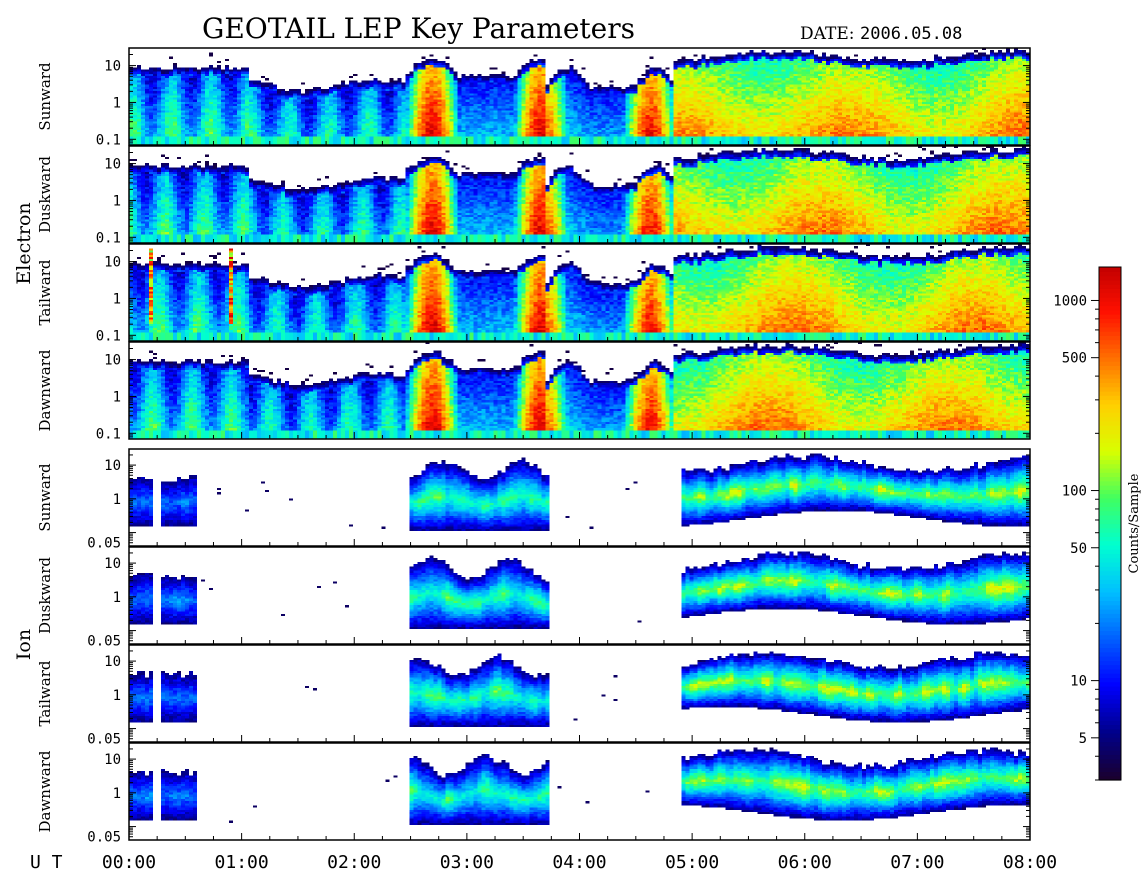 The image size is (1142, 880). What do you see at coordinates (45, 292) in the screenshot?
I see `panel-label-tailward: Tailward` at bounding box center [45, 292].